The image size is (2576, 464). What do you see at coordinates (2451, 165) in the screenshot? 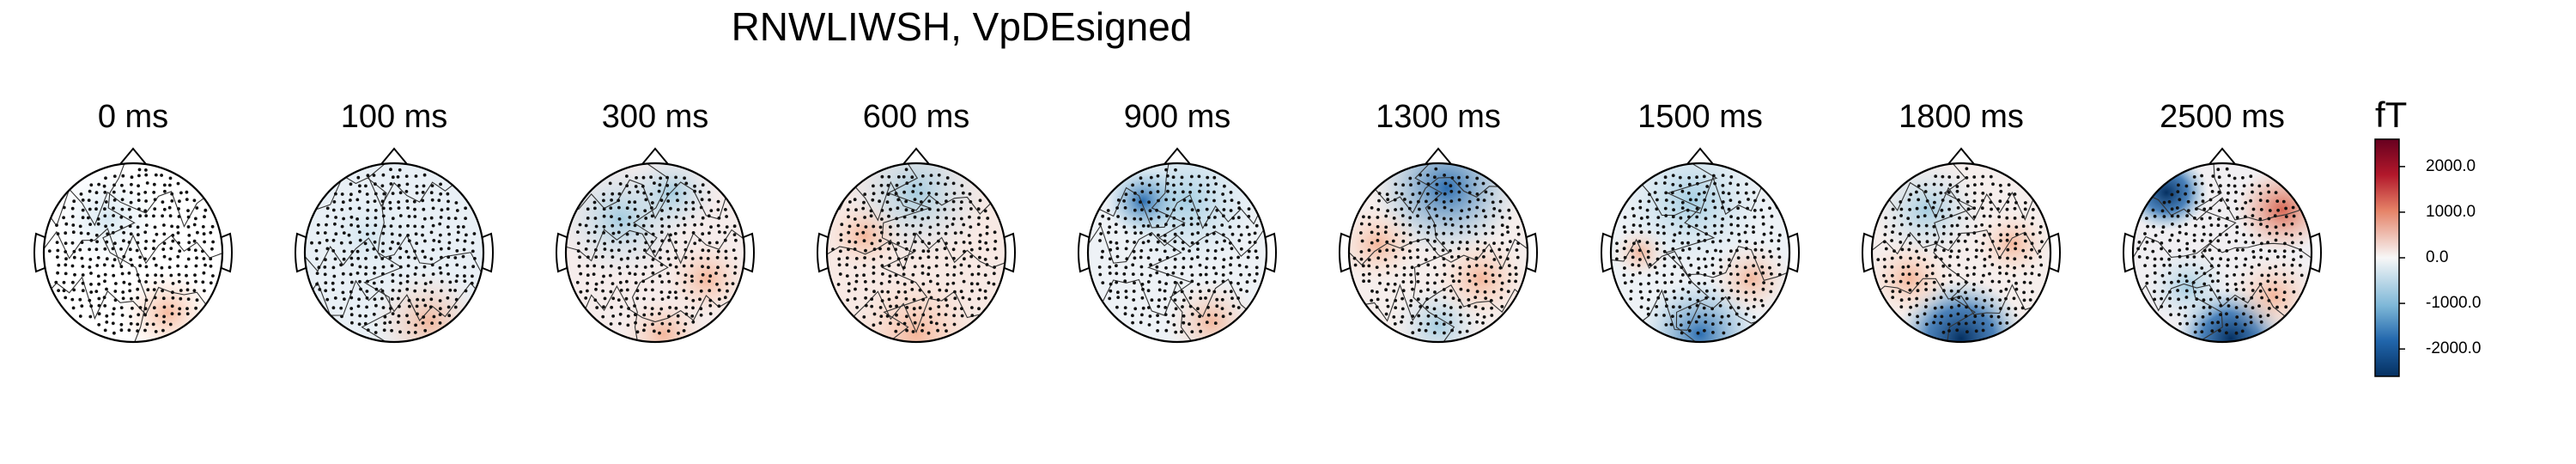
I see `colorbar-tick-label: 2000.0` at bounding box center [2451, 165].